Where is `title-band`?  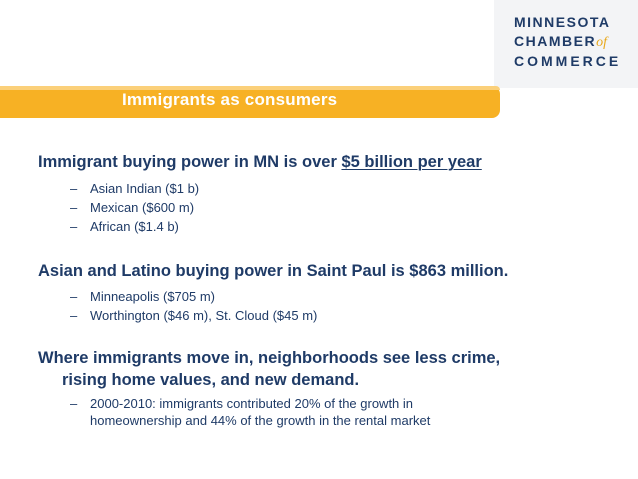 title-band is located at coordinates (250, 102).